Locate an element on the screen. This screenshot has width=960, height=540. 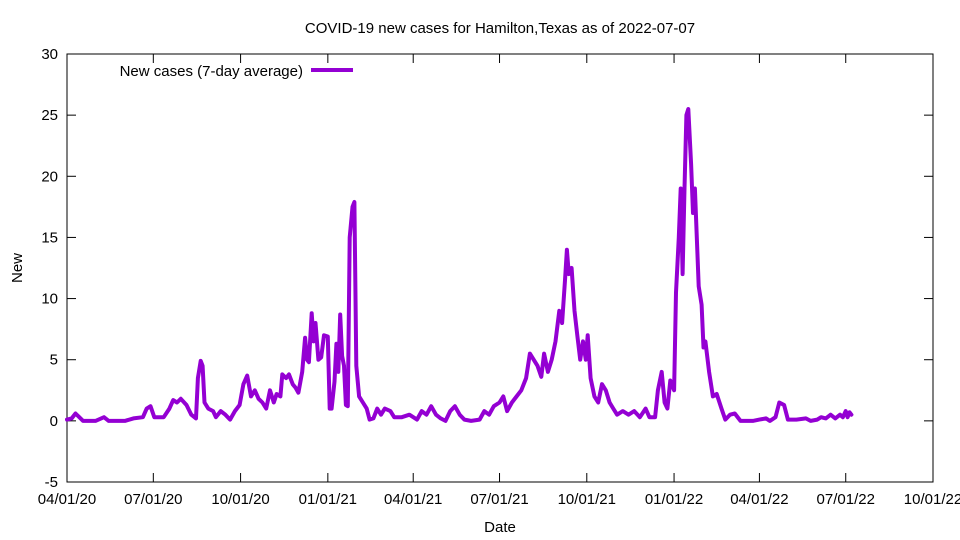
legend: New cases (7-day average) is located at coordinates (236, 71).